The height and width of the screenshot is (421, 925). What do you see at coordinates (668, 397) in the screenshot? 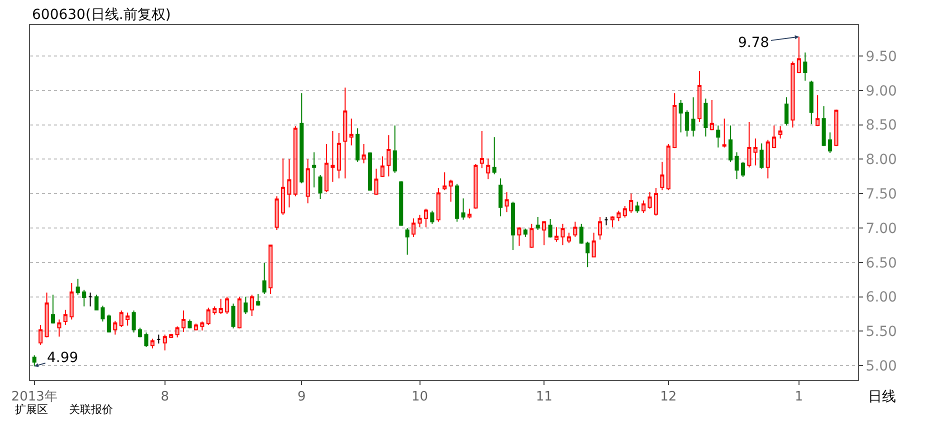
I see `x-tick-label: 12` at bounding box center [668, 397].